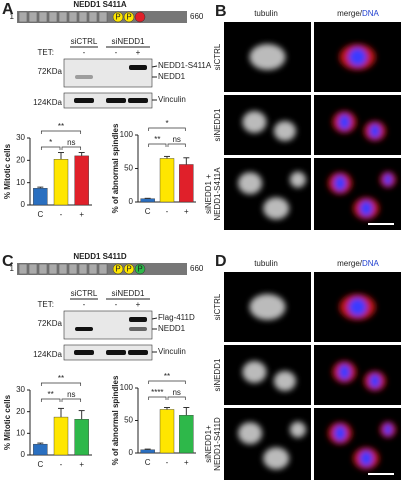 This screenshot has width=412, height=500. I want to click on panel-letter: D, so click(221, 261).